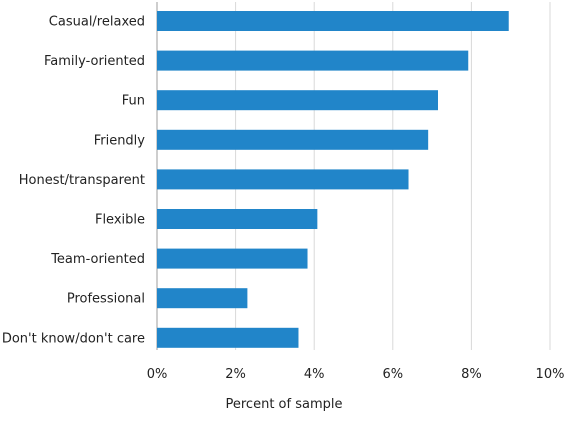  Describe the element at coordinates (120, 220) in the screenshot. I see `category-label: Flexible` at that location.